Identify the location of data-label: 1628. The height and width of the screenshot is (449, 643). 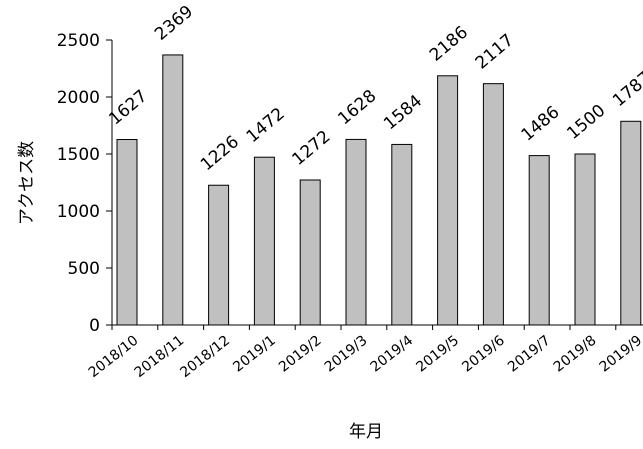
(357, 107).